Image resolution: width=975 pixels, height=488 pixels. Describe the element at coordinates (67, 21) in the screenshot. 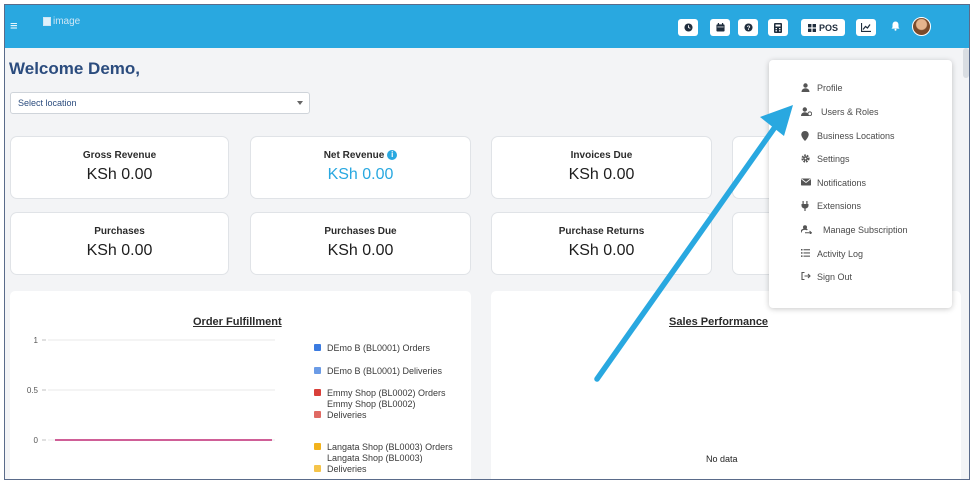

I see `logo-alt-text: image` at that location.